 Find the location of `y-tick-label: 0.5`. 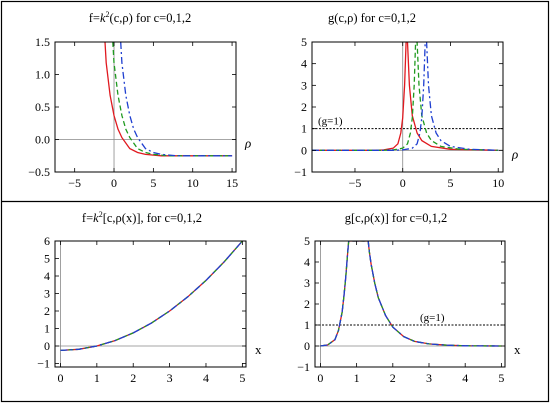

y-tick-label: 0.5 is located at coordinates (42, 107).